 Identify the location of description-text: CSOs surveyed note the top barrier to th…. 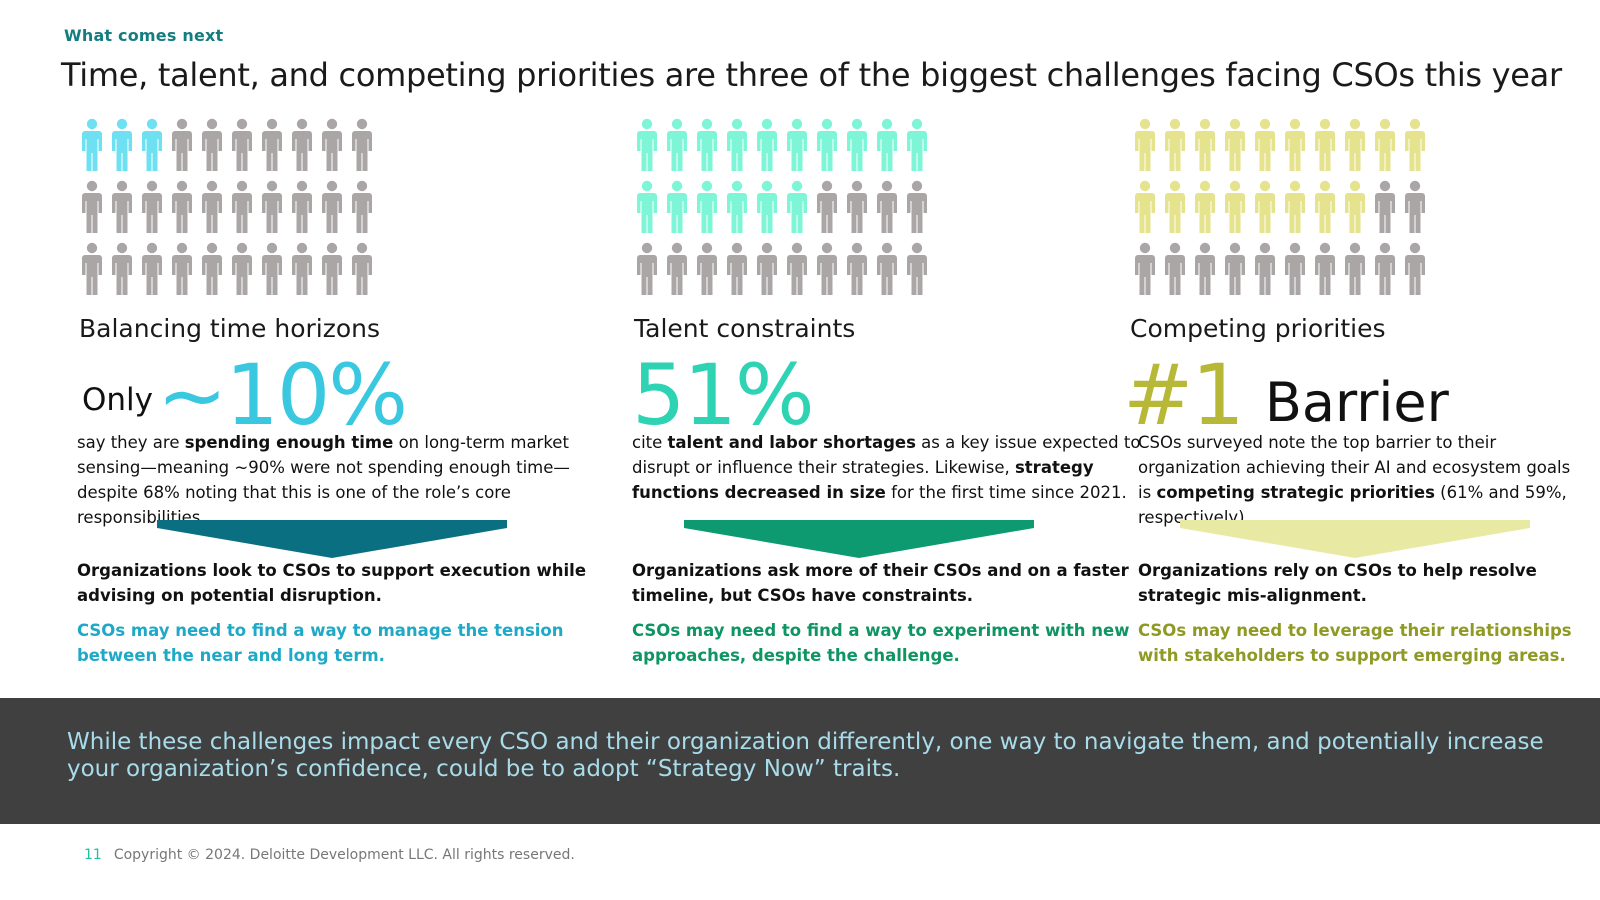
(1354, 467).